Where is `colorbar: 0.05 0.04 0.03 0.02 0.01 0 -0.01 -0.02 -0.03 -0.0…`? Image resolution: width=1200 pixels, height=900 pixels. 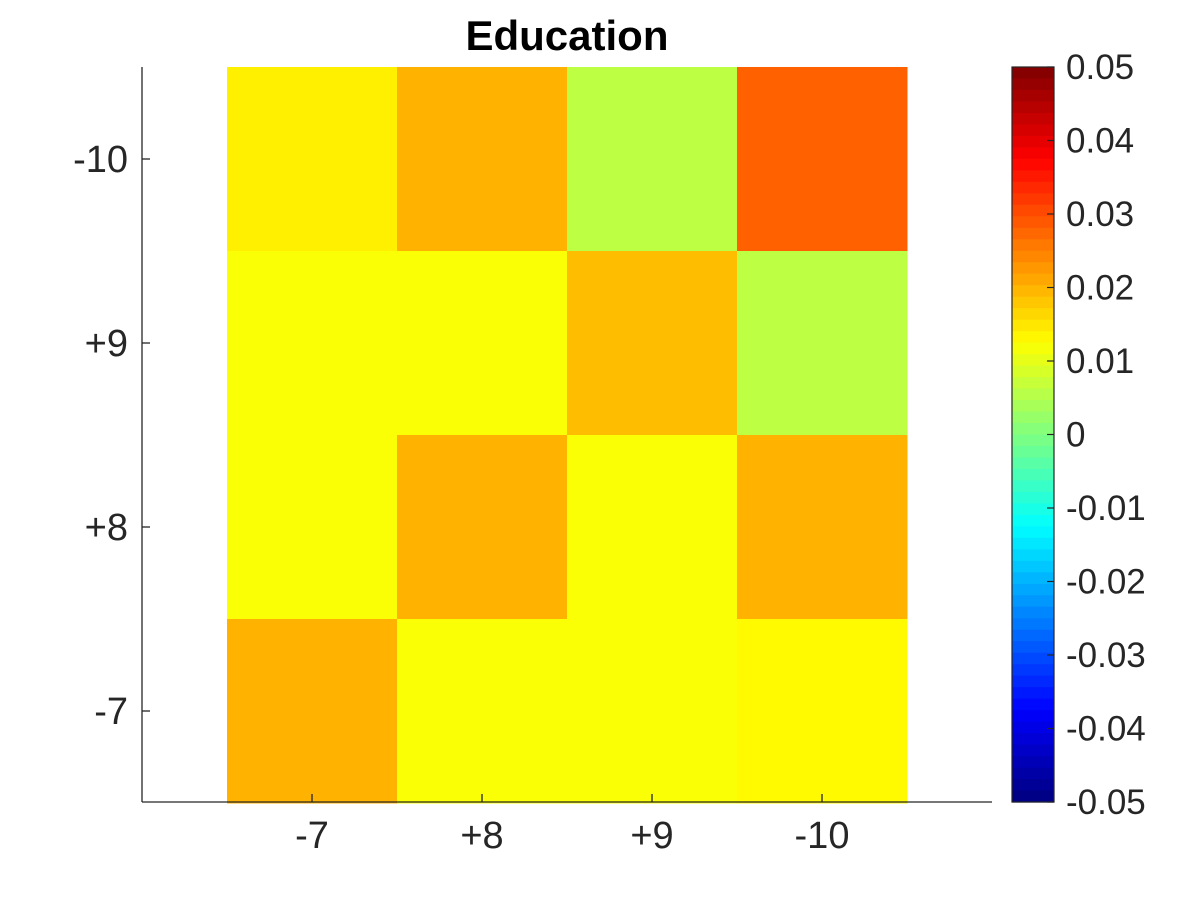 colorbar: 0.05 0.04 0.03 0.02 0.01 0 -0.01 -0.02 -0.03 -0.0… is located at coordinates (1078, 435).